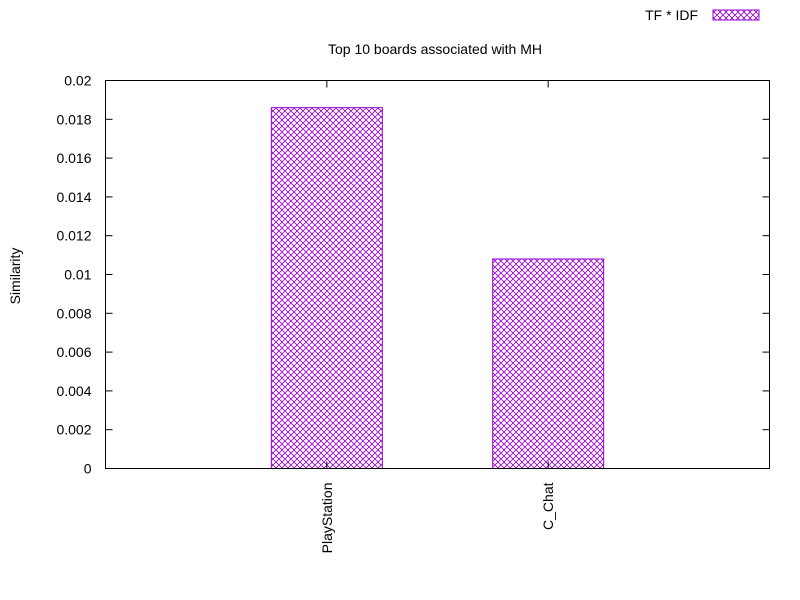 The height and width of the screenshot is (600, 800). I want to click on y-tick-label: 0.01, so click(77, 275).